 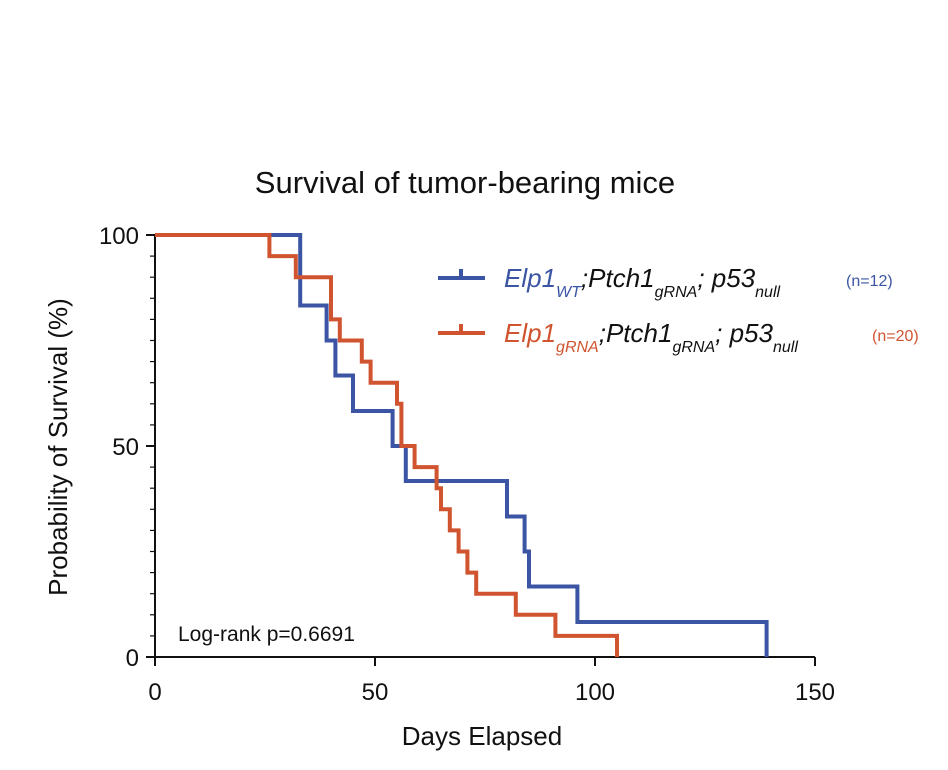 What do you see at coordinates (651, 337) in the screenshot?
I see `legend-label-2: Elp1gRNA;Ptch1gRNA; p53null` at bounding box center [651, 337].